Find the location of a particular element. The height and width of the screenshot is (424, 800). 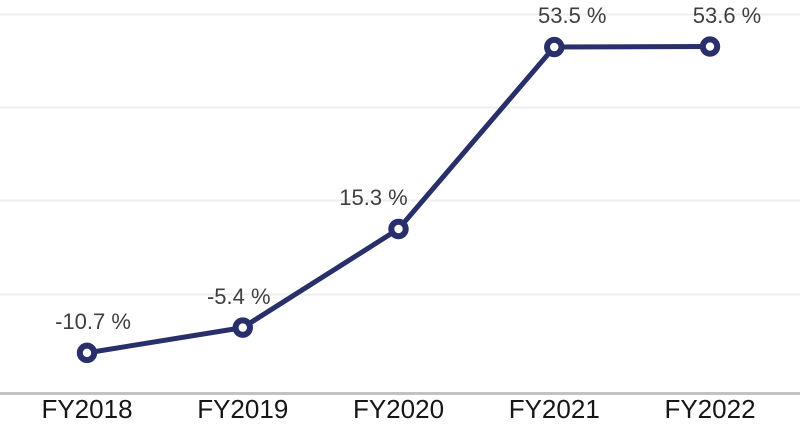

data-point-marker-fy2018 is located at coordinates (87, 353).